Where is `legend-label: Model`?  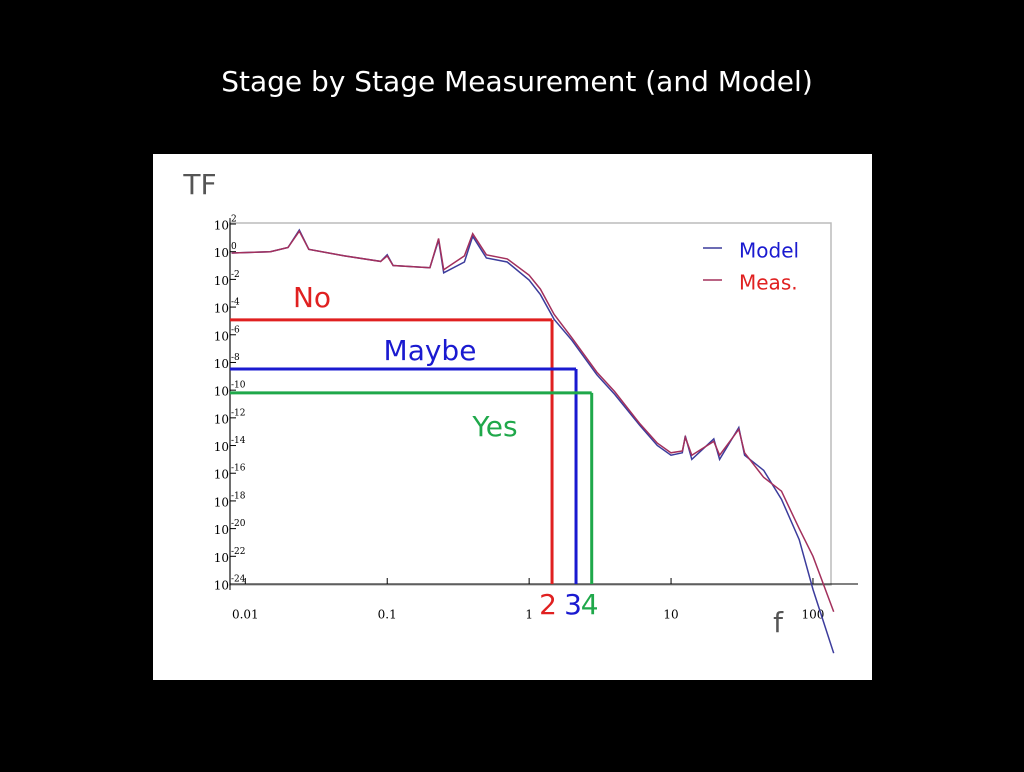
legend-label: Model is located at coordinates (769, 251).